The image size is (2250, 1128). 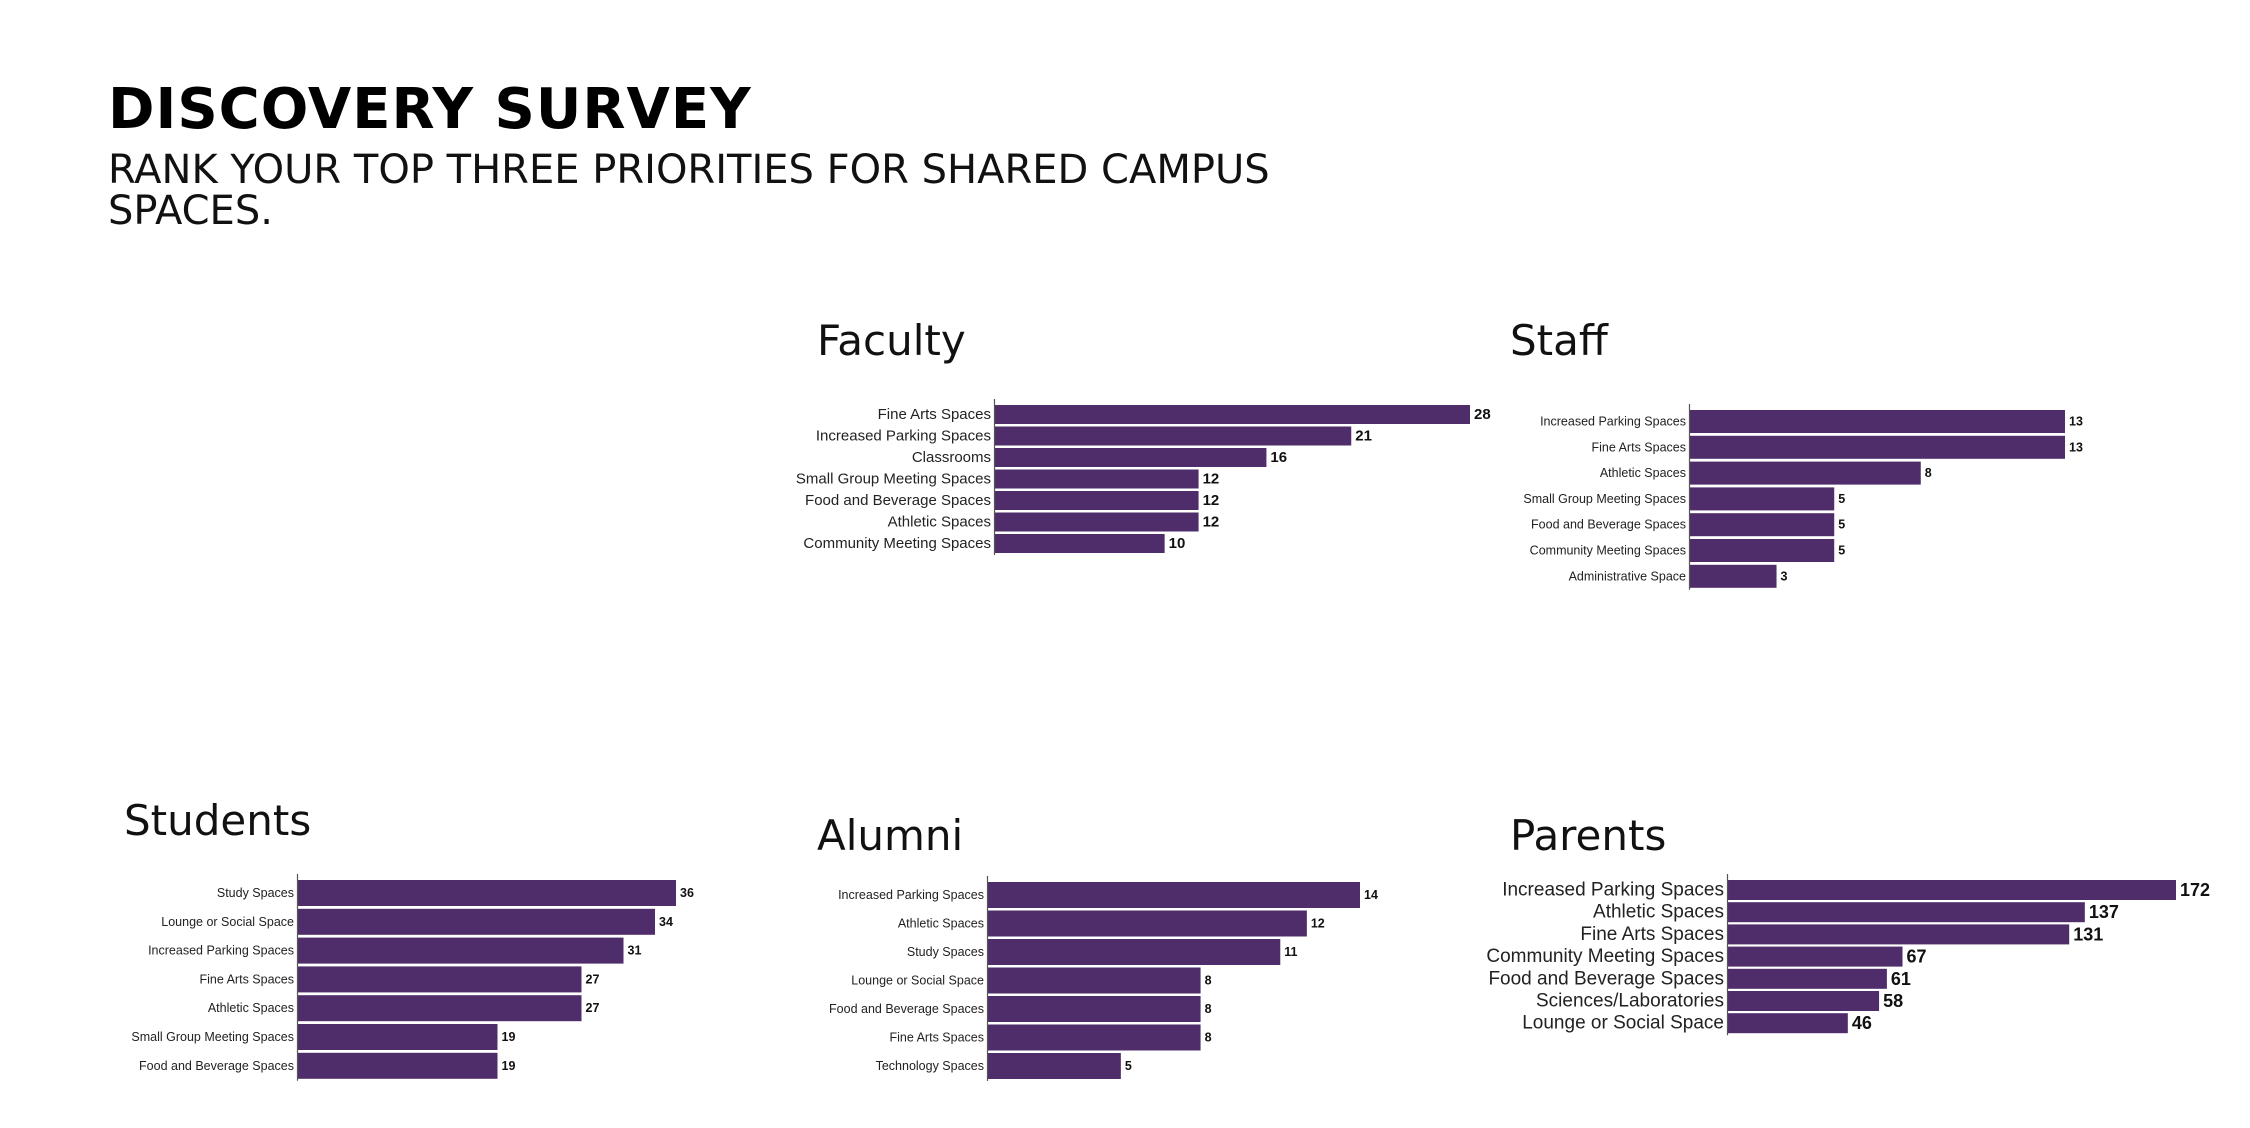 What do you see at coordinates (1094, 1009) in the screenshot?
I see `alumni-bar-food-and-beverage-spaces` at bounding box center [1094, 1009].